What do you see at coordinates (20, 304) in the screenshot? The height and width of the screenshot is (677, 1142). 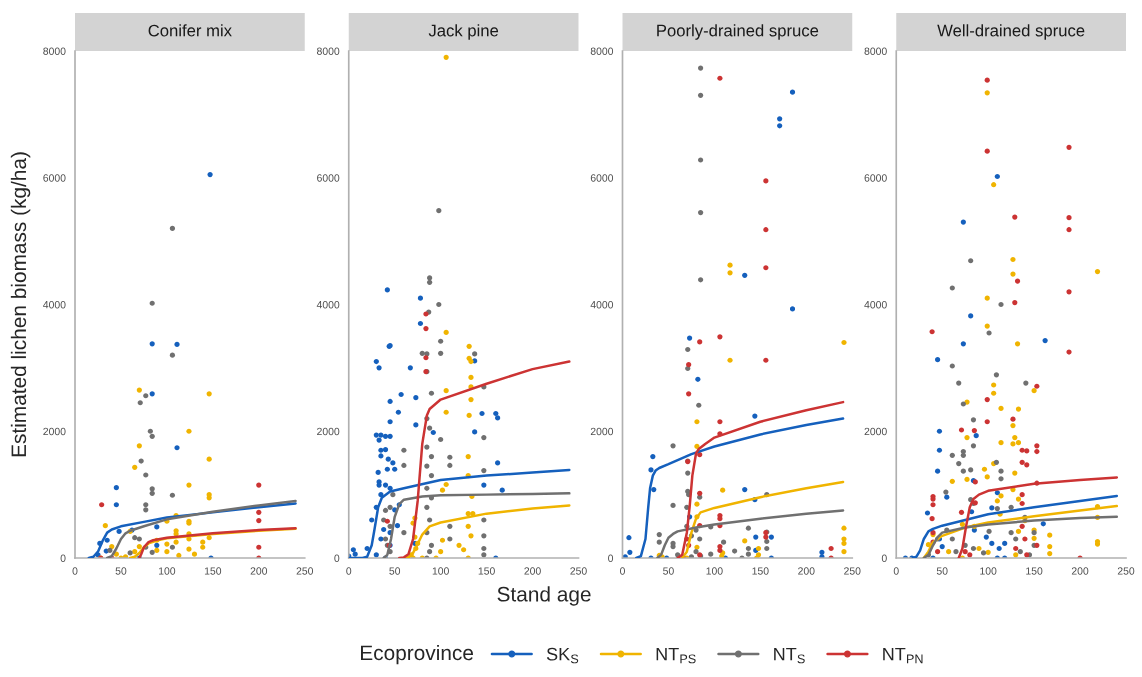 I see `y-axis-title: Estimated lichen biomass (kg/ha)` at bounding box center [20, 304].